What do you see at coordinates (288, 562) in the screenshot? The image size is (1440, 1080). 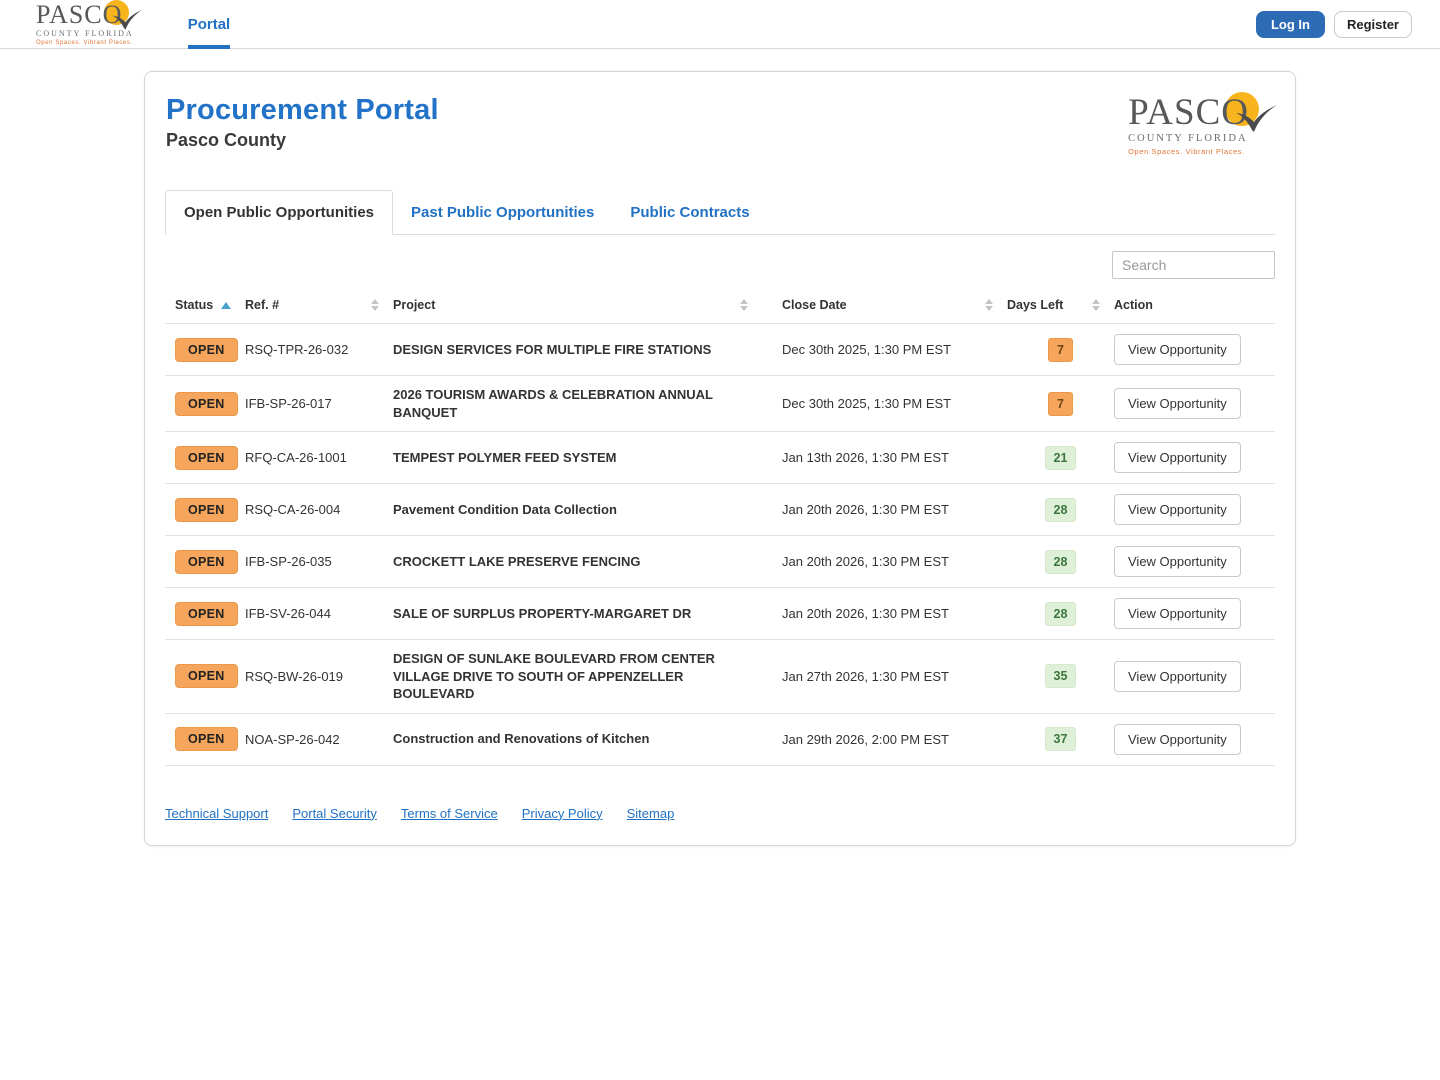 I see `ref-number: IFB-SP-26-035` at bounding box center [288, 562].